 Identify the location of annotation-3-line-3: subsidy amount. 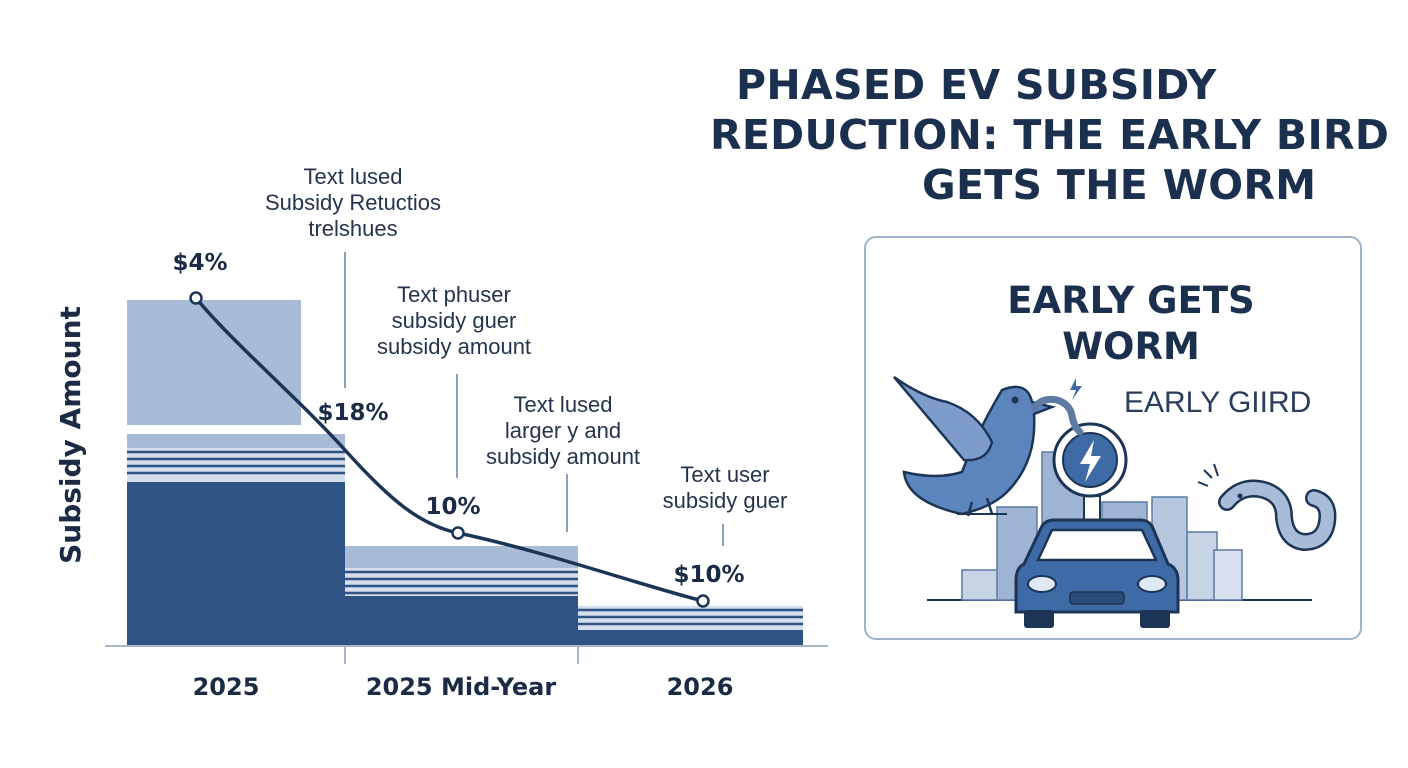
(563, 456).